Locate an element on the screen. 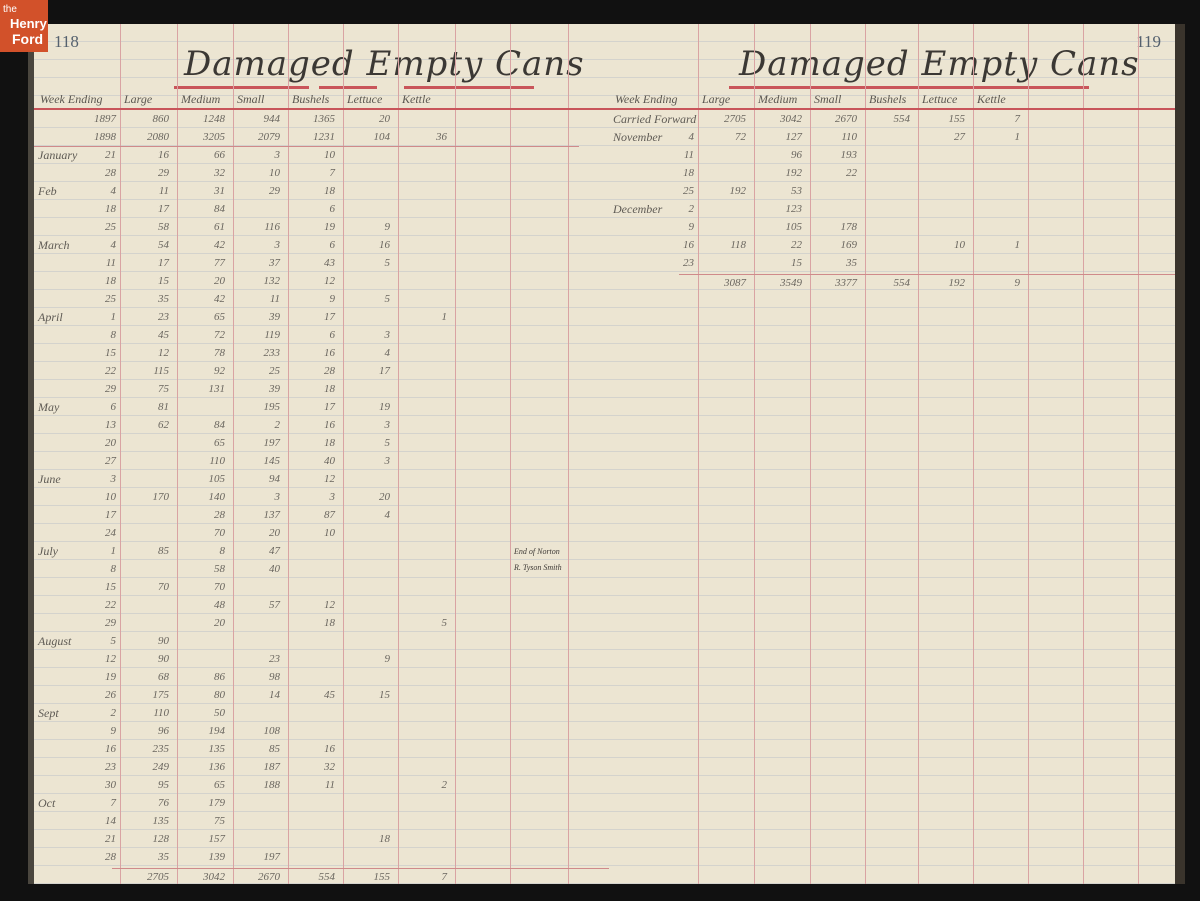  day-label: 29 is located at coordinates (110, 389).